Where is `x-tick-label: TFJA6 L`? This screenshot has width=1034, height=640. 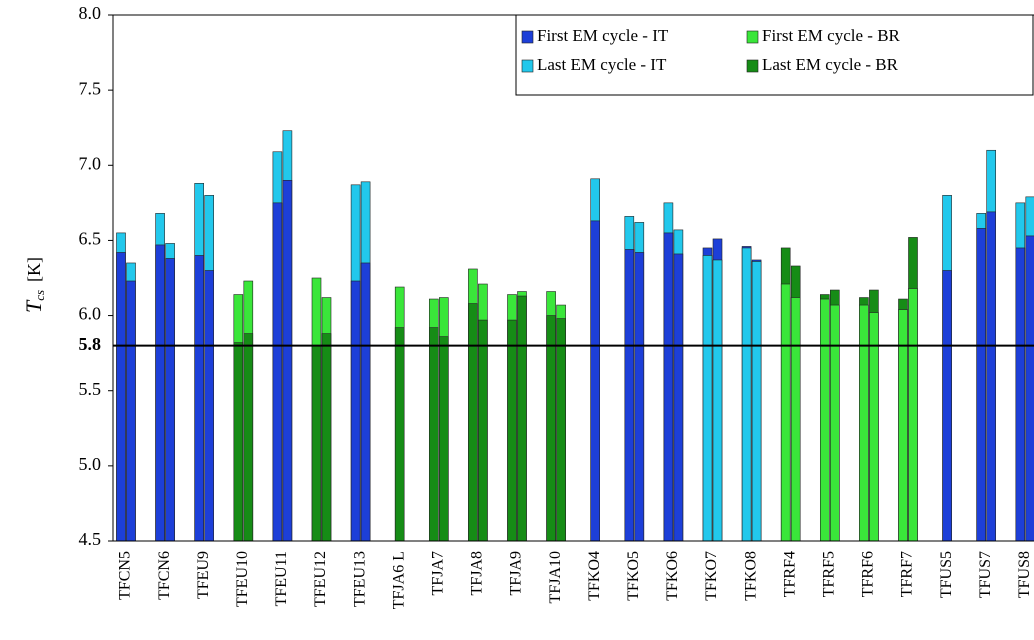 x-tick-label: TFJA6 L is located at coordinates (398, 580).